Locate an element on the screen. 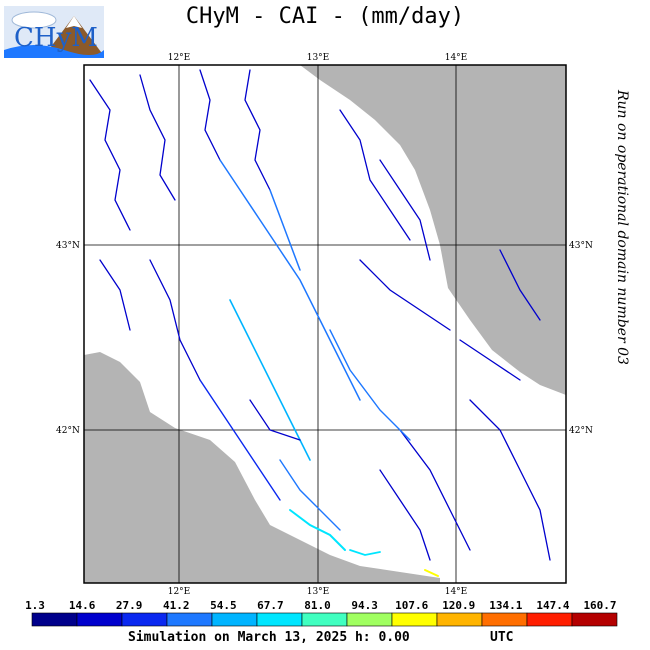  lon-label-top: 12°E is located at coordinates (179, 58).